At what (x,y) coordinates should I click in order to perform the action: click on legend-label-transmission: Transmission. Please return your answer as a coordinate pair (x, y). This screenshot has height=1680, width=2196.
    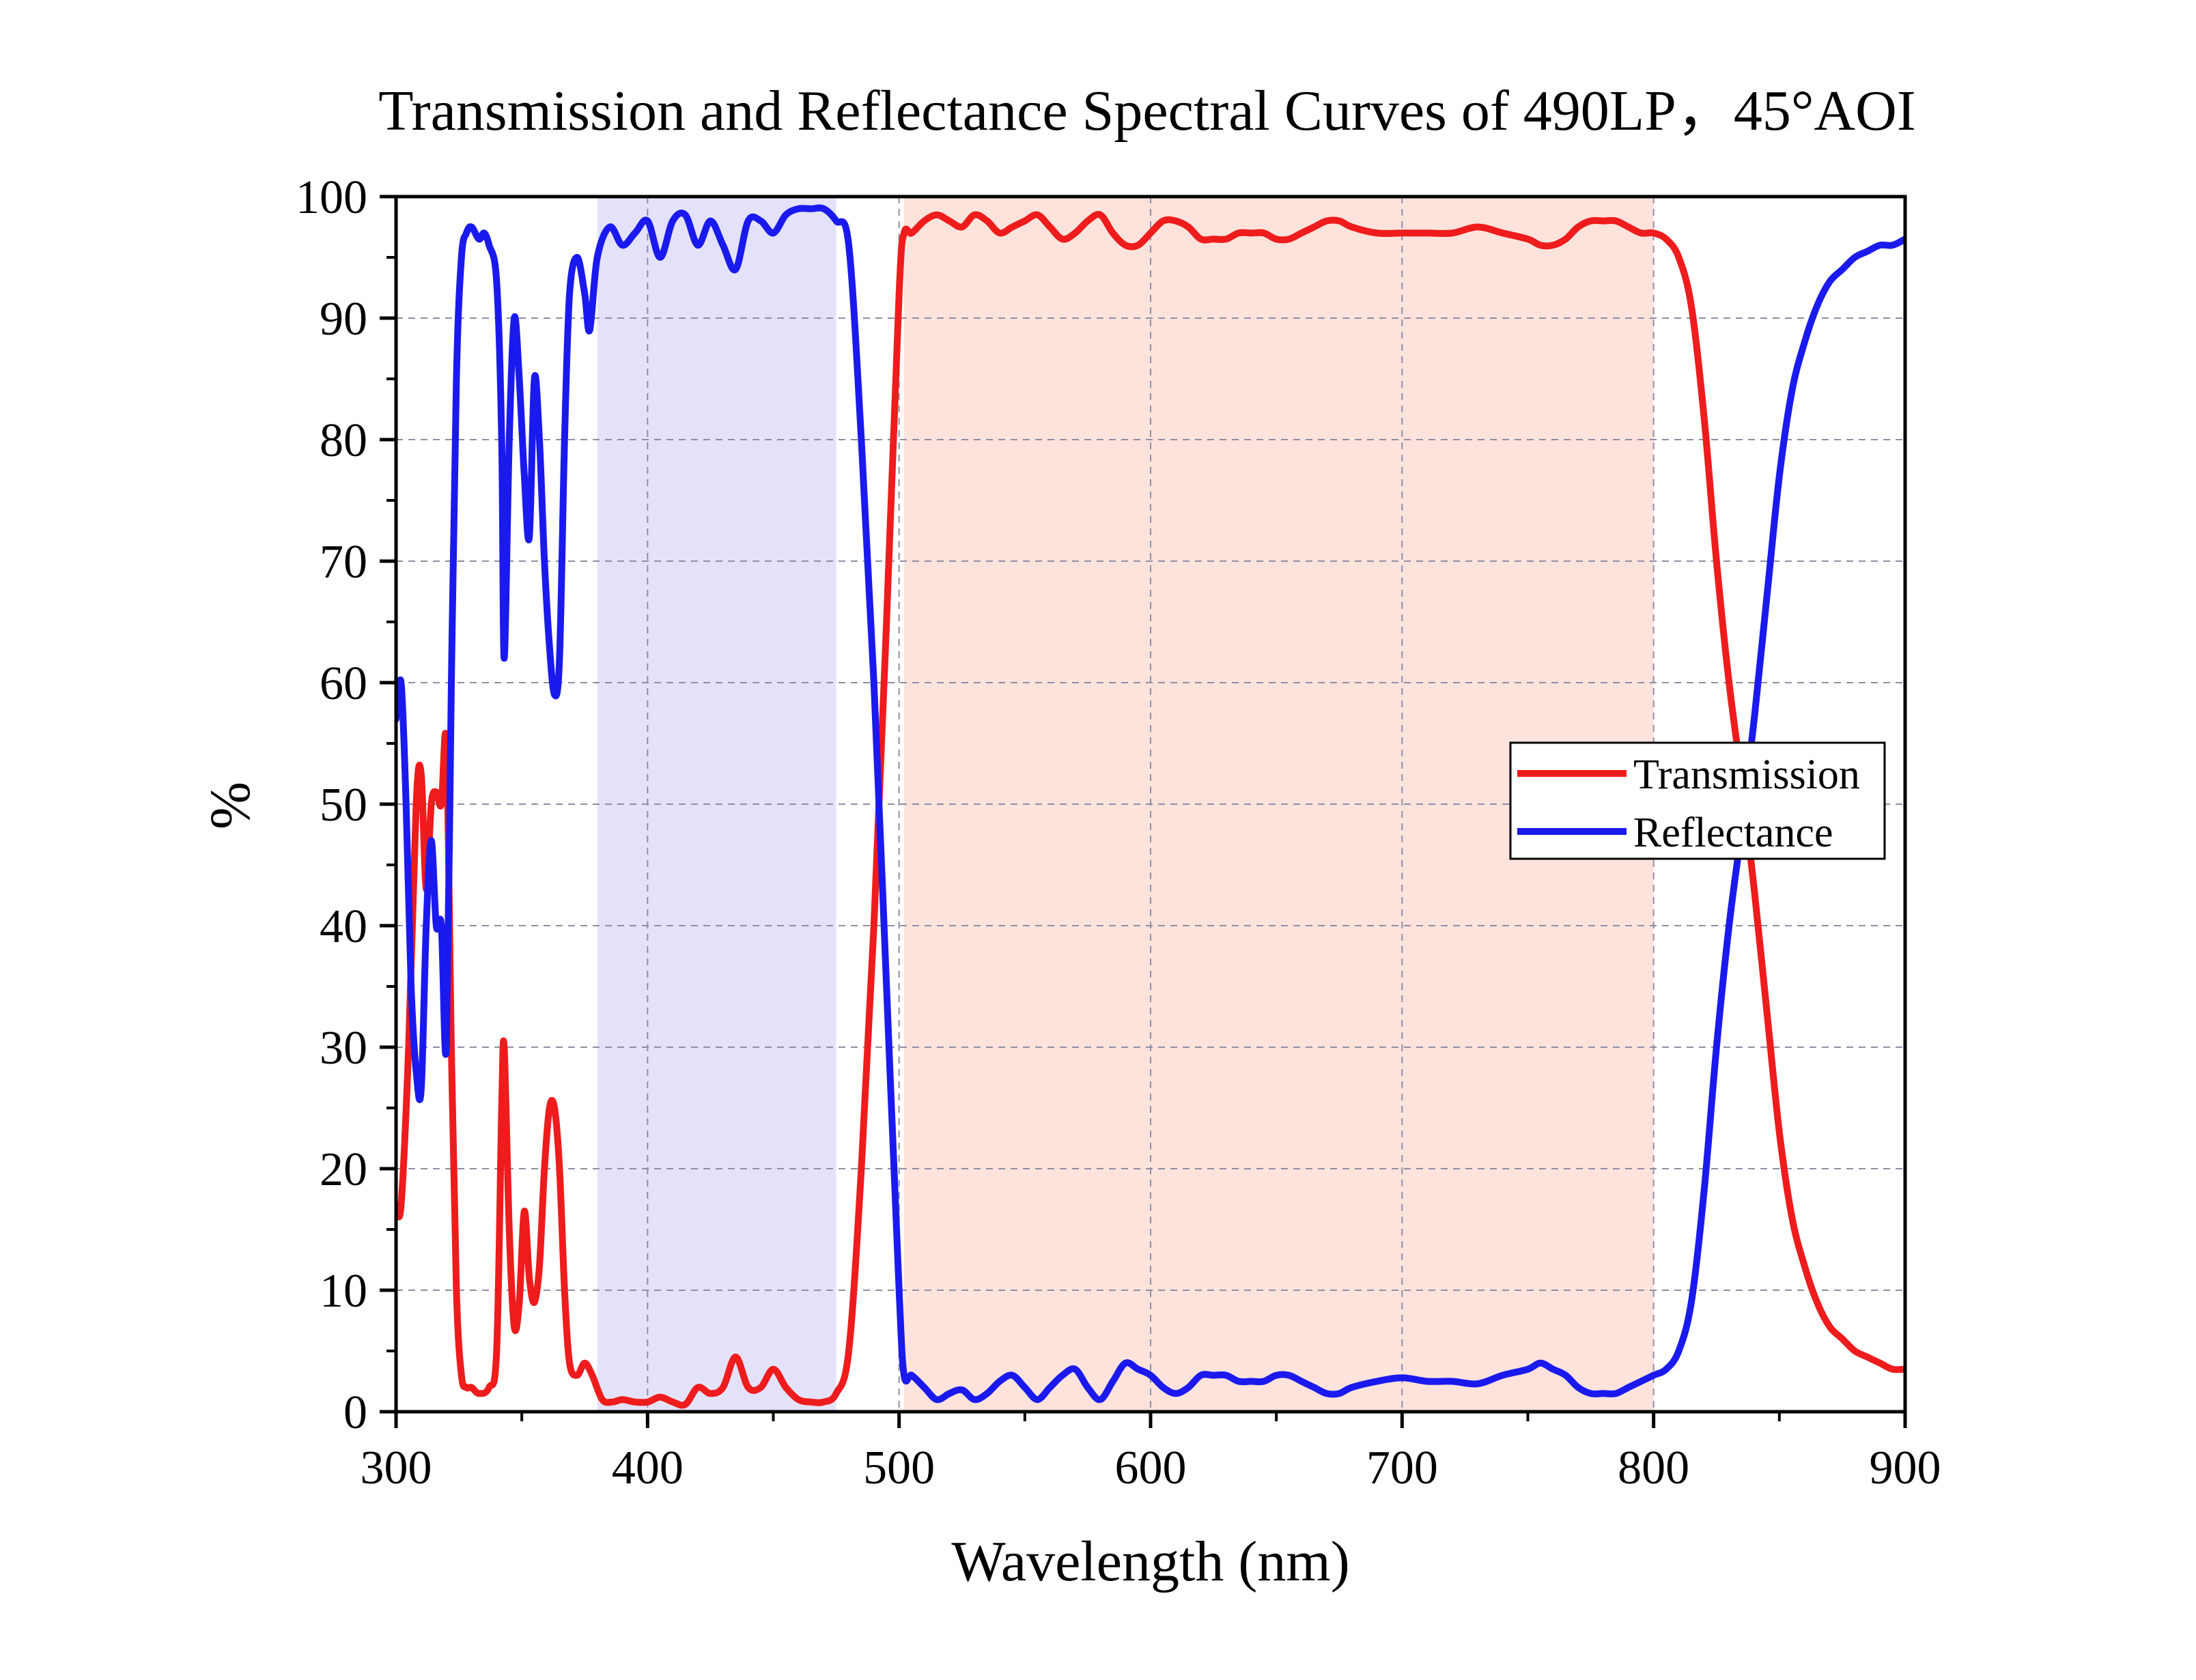
    Looking at the image, I should click on (1747, 775).